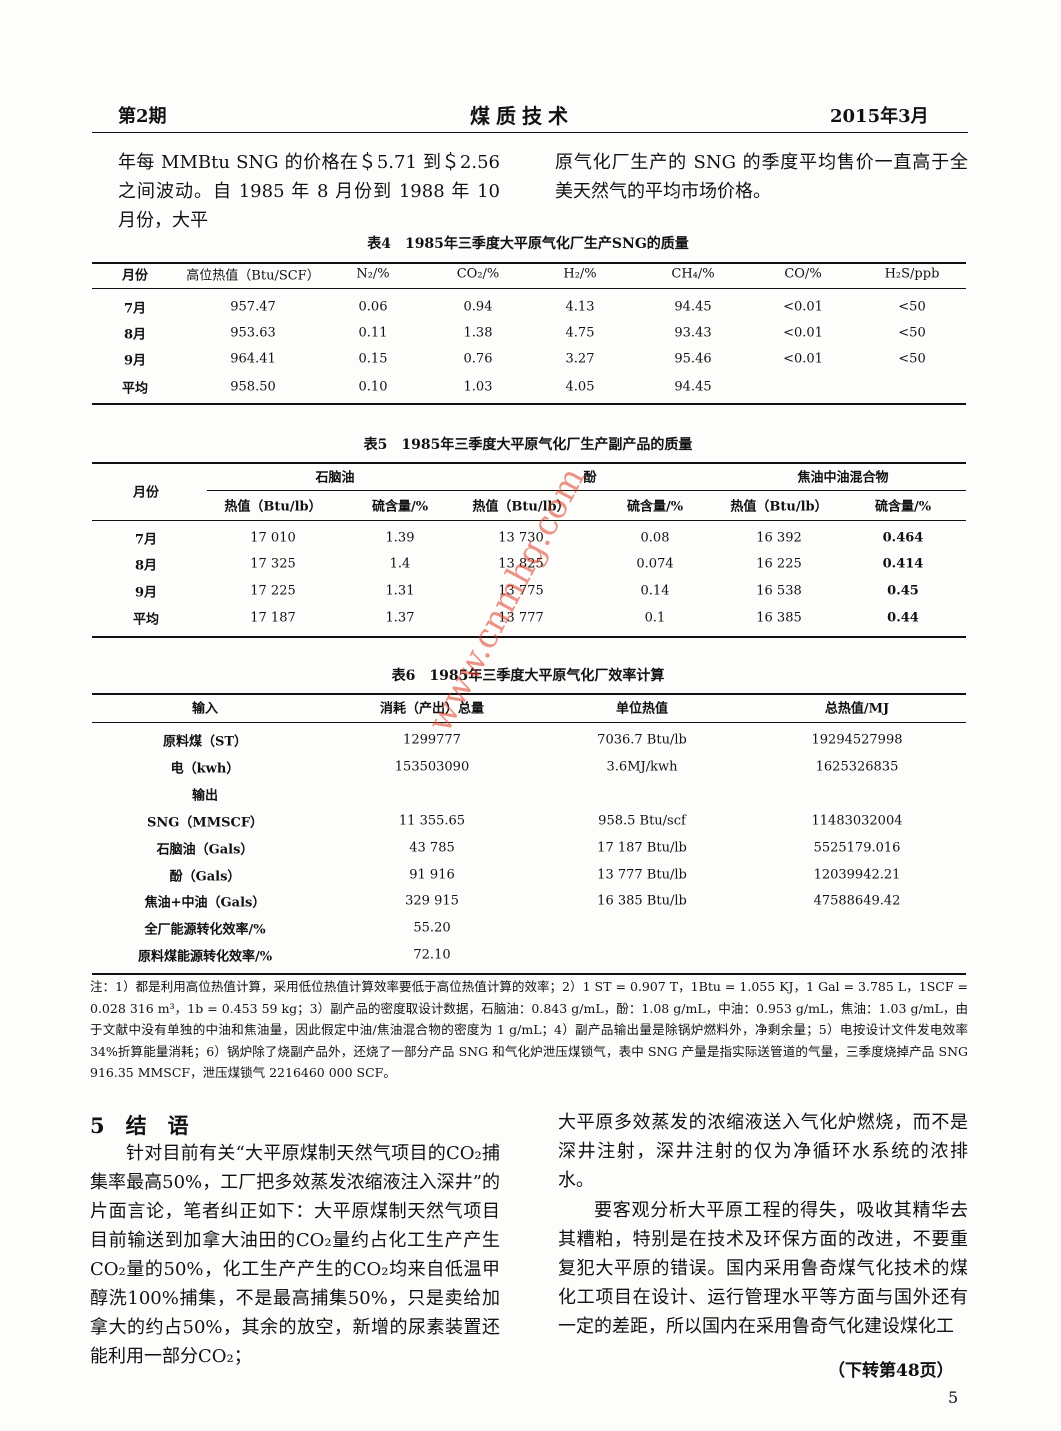 Image resolution: width=1061 pixels, height=1431 pixels. What do you see at coordinates (903, 618) in the screenshot?
I see `table-cell: 0.44` at bounding box center [903, 618].